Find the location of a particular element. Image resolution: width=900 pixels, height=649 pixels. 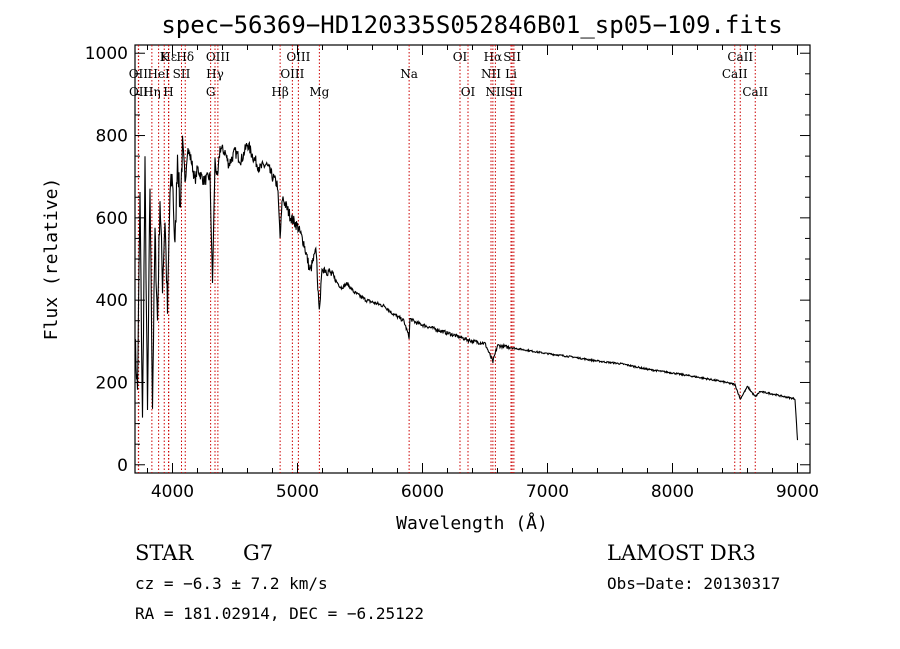

line-label: Hδ is located at coordinates (185, 57).